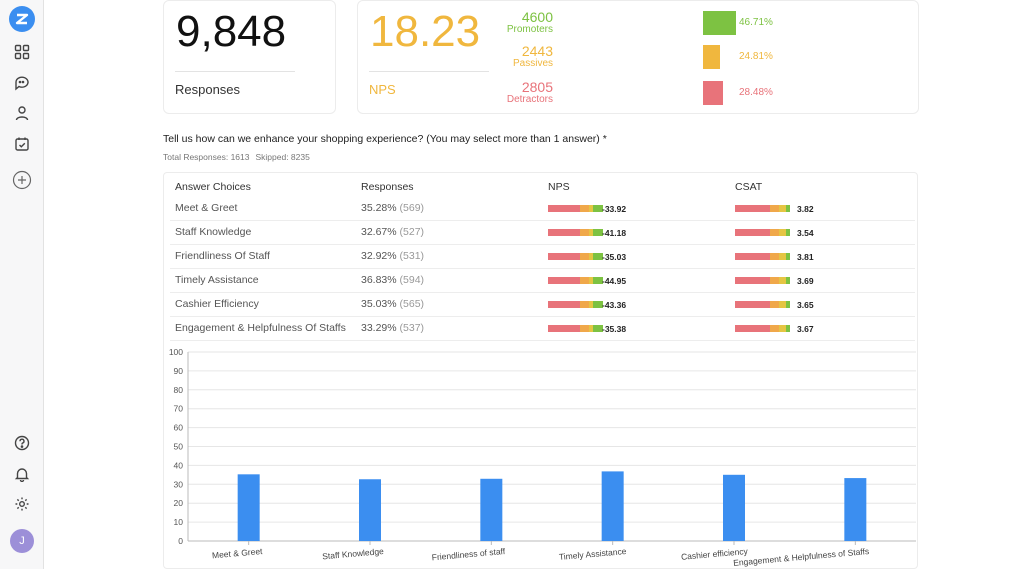 Image resolution: width=1024 pixels, height=569 pixels. Describe the element at coordinates (217, 280) in the screenshot. I see `answer-choice: Timely Assistance` at that location.